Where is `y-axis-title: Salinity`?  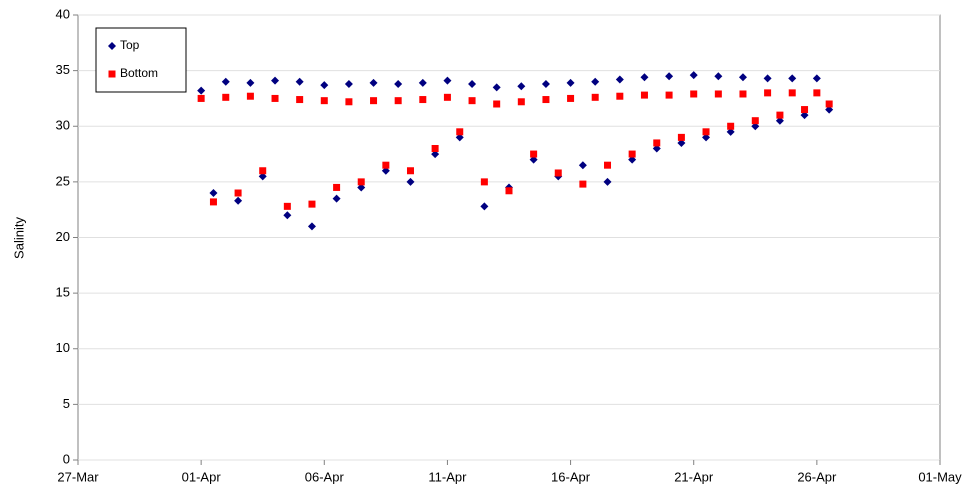
y-axis-title: Salinity is located at coordinates (18, 238).